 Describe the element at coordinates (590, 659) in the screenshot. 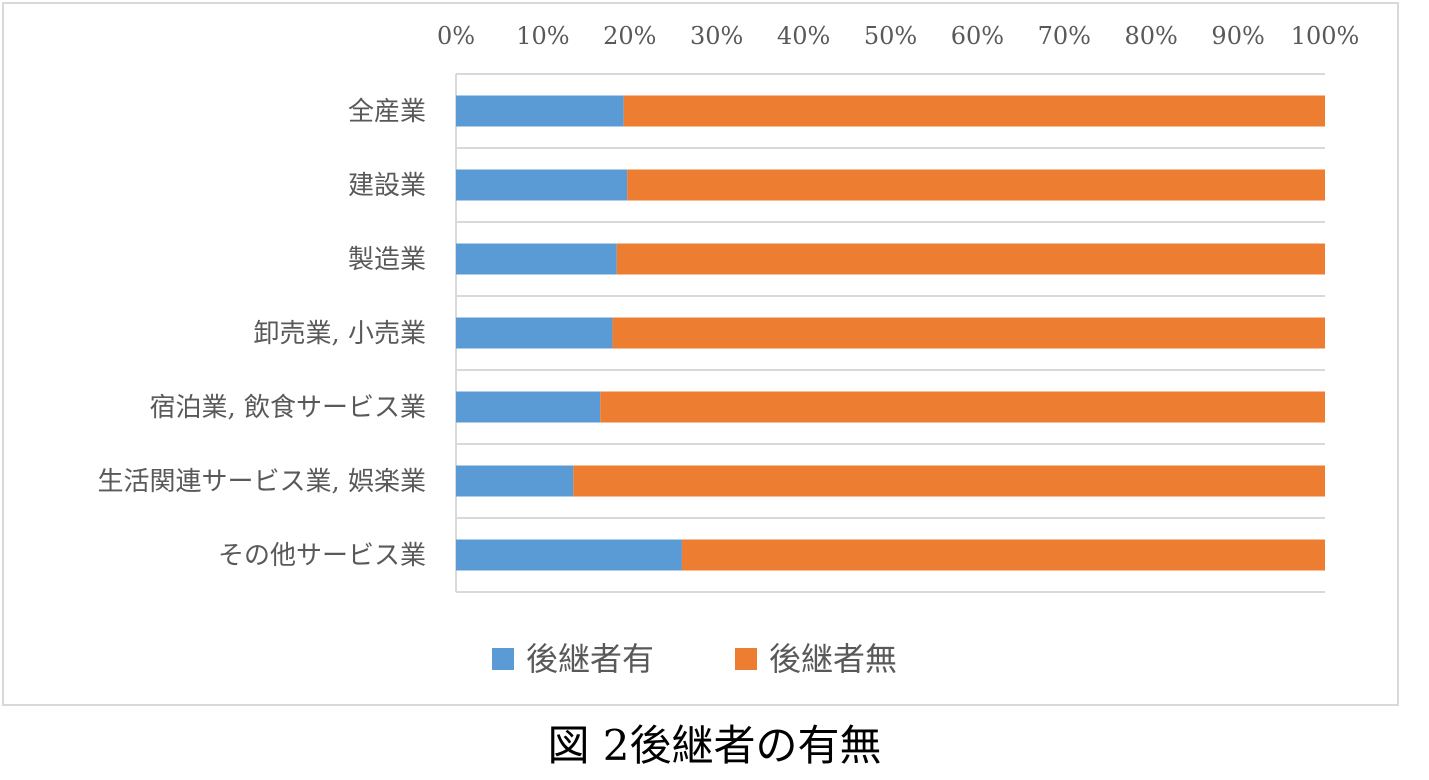

I see `legend-label-series-1: 後継者有` at that location.